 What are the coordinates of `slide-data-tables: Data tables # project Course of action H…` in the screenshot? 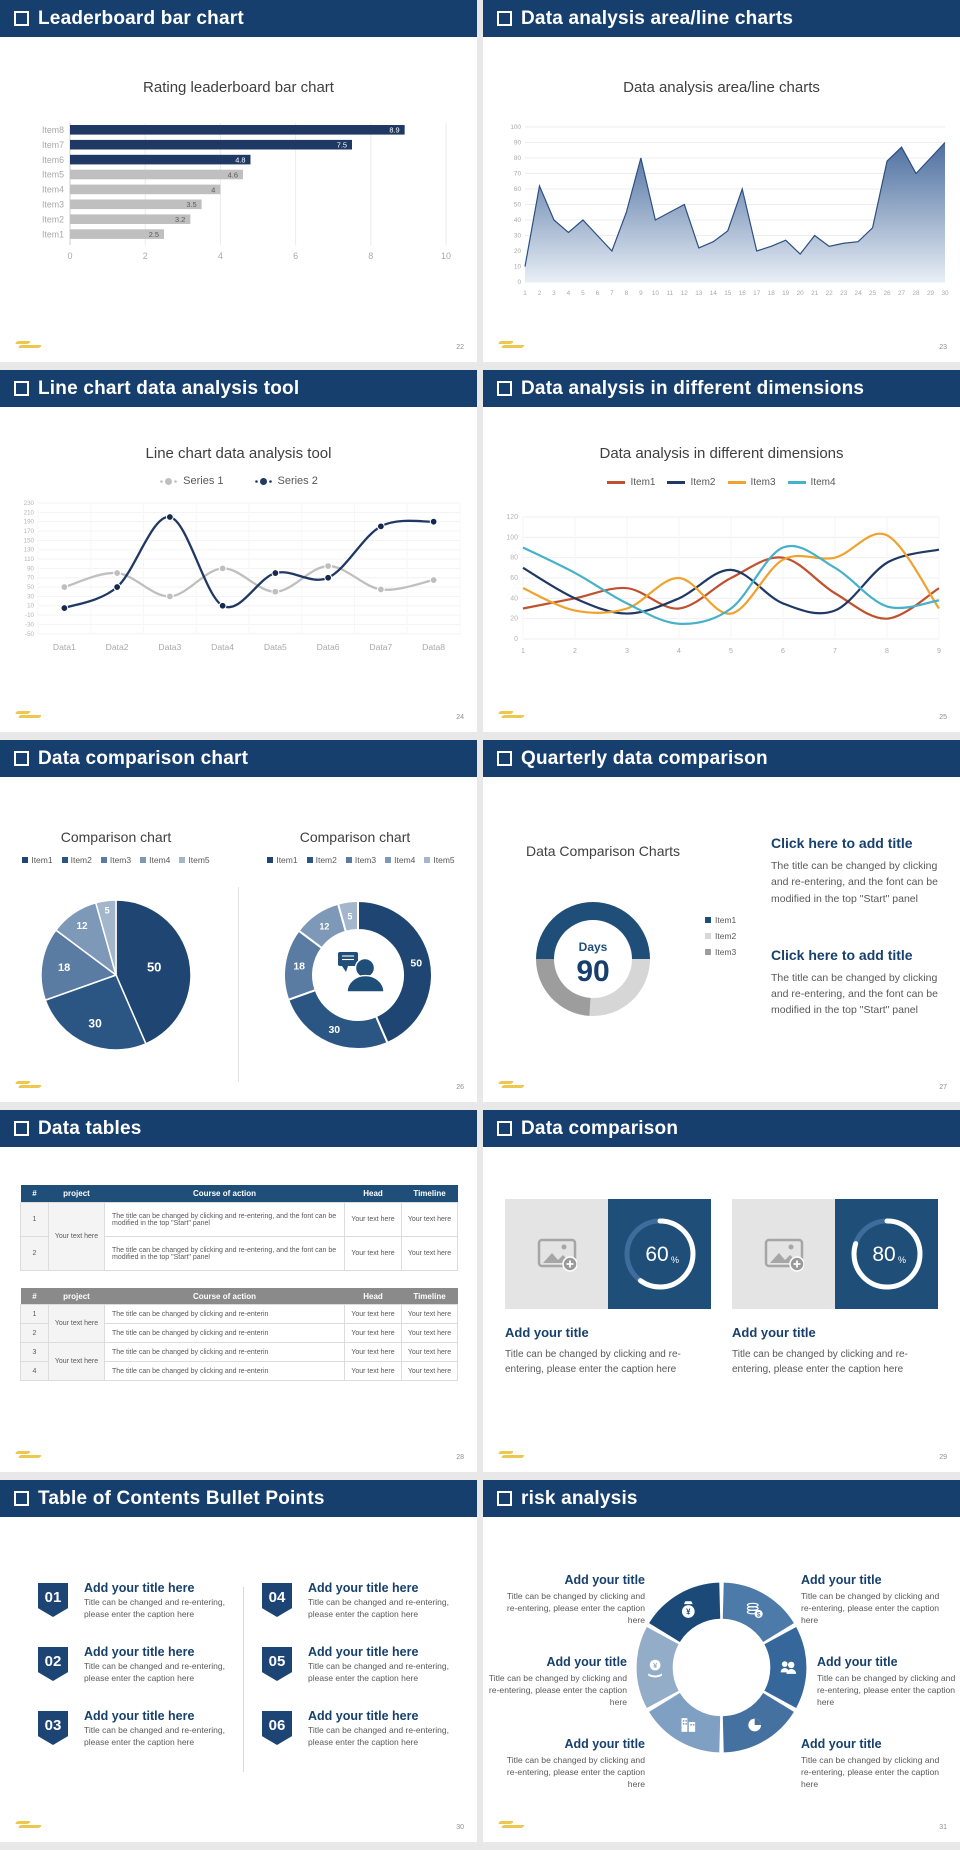 It's located at (238, 1291).